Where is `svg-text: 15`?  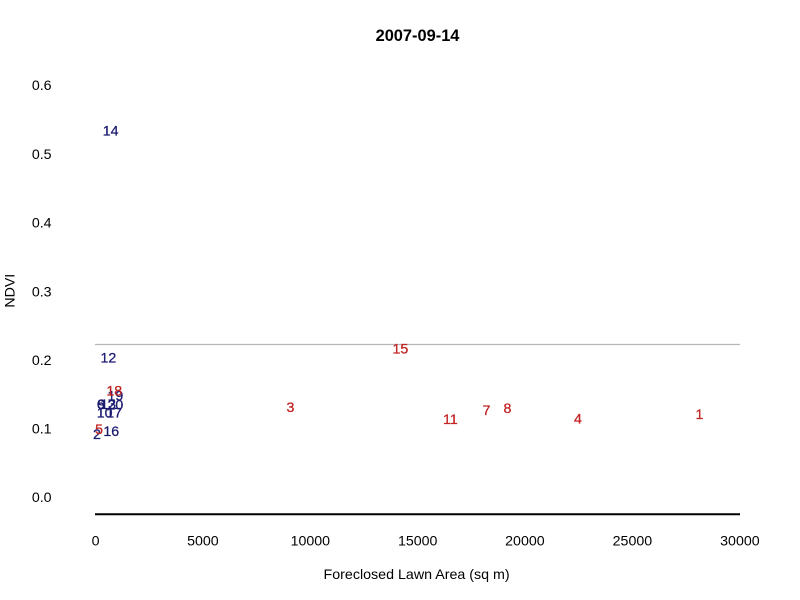
svg-text: 15 is located at coordinates (401, 349).